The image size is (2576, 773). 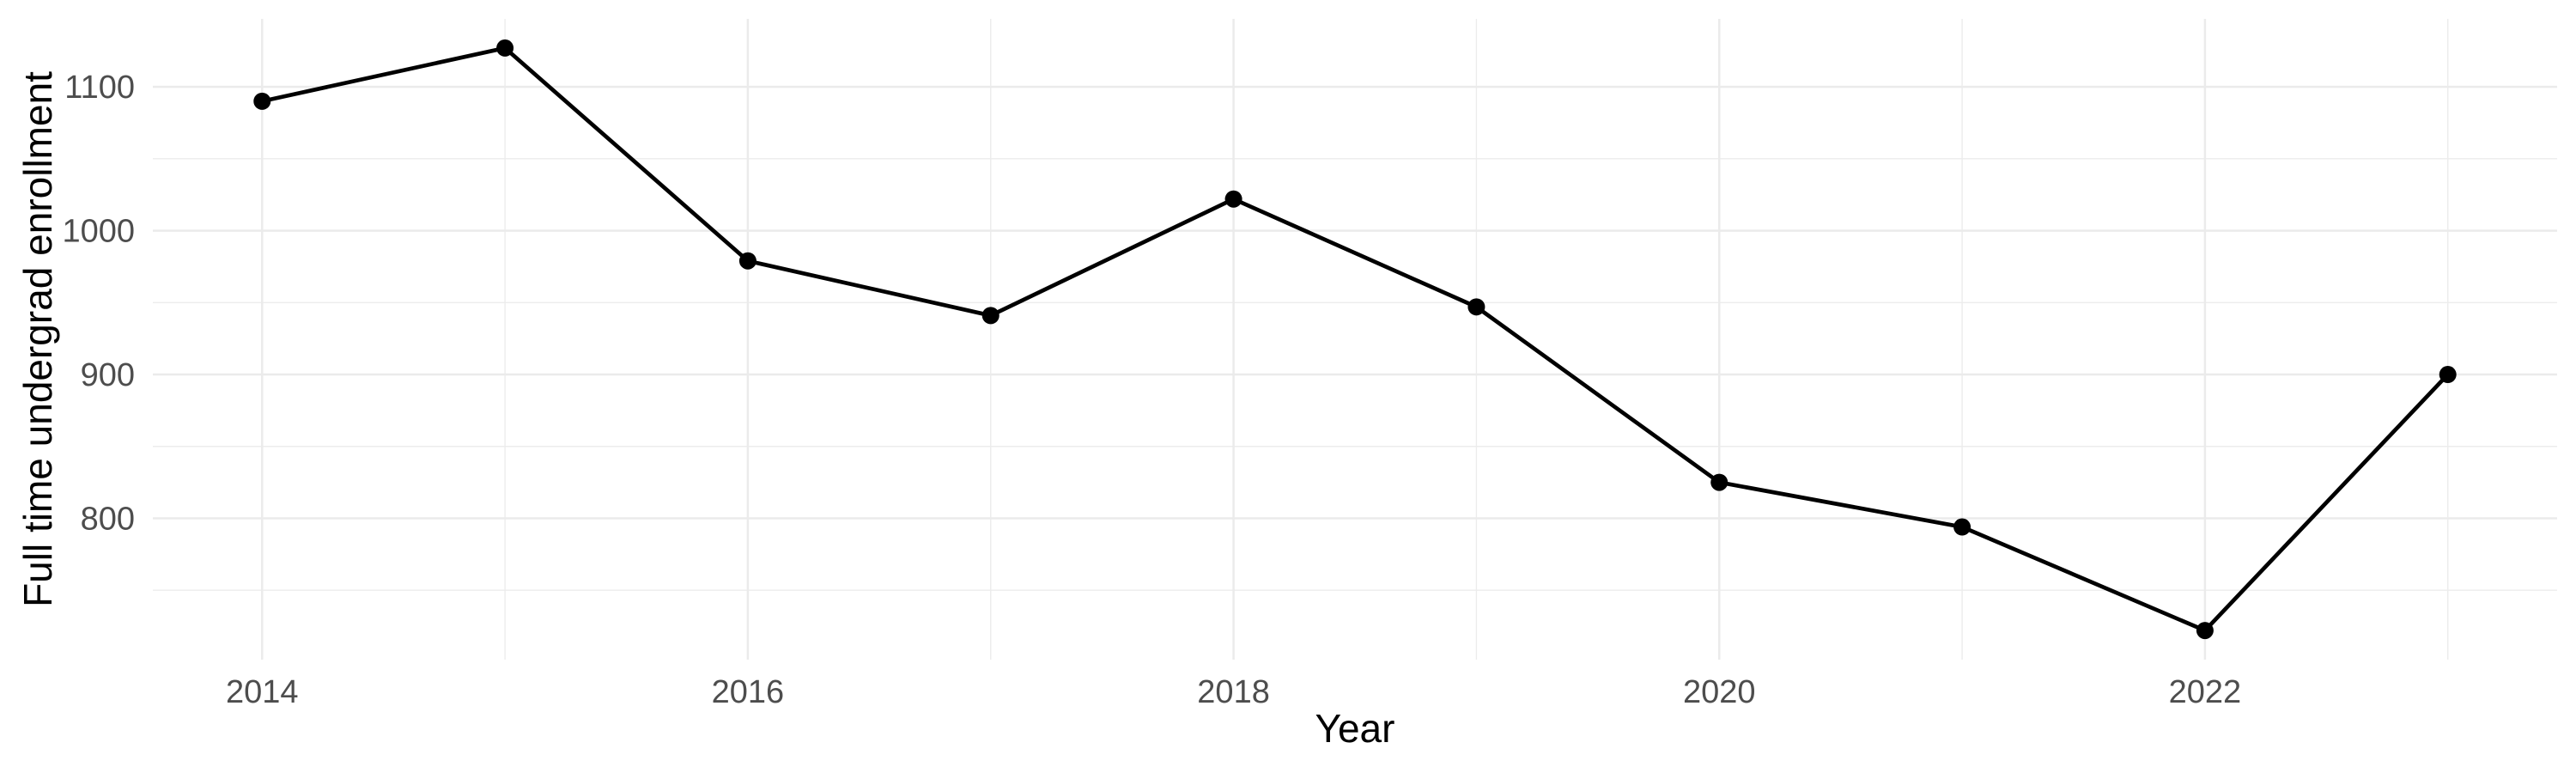 What do you see at coordinates (37, 339) in the screenshot?
I see `y-axis-title: Full time undergrad enrollment` at bounding box center [37, 339].